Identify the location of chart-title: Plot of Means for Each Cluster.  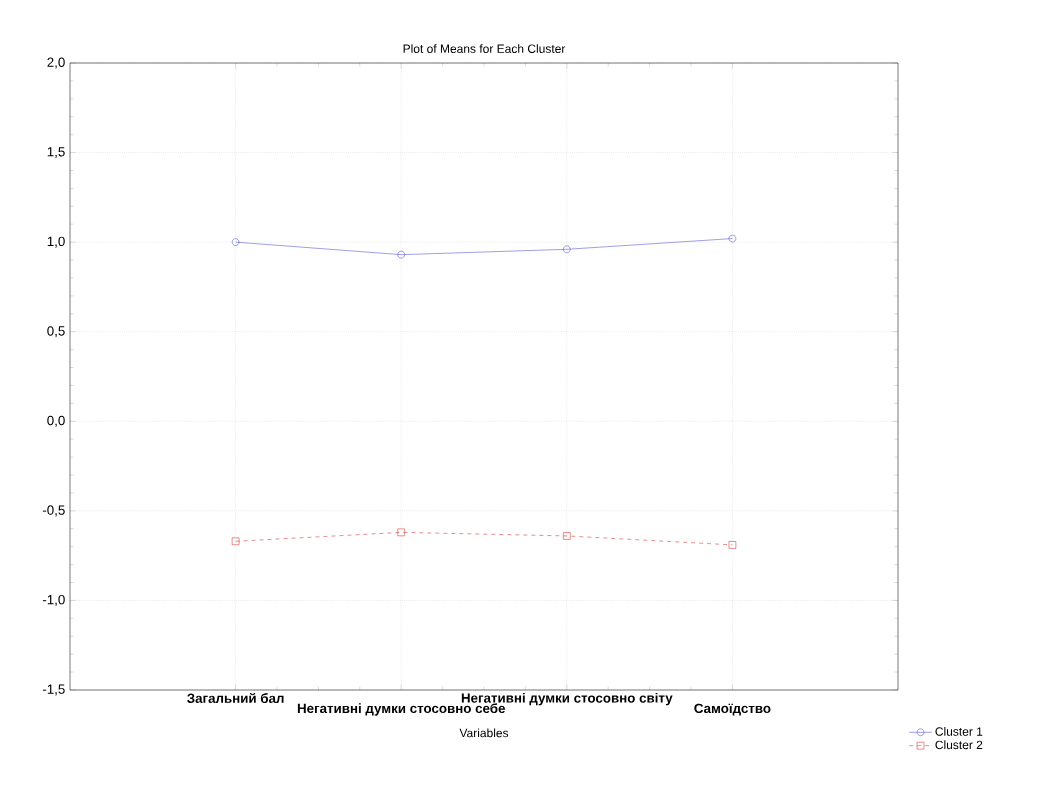
(484, 48).